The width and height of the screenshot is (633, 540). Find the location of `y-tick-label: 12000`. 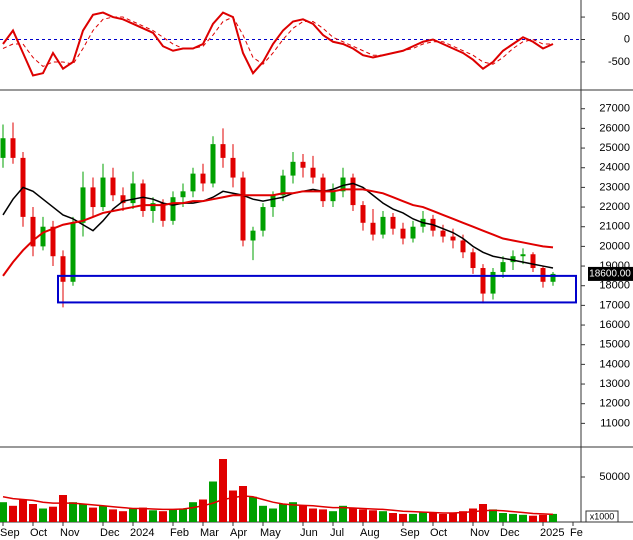

y-tick-label: 12000 is located at coordinates (614, 404).